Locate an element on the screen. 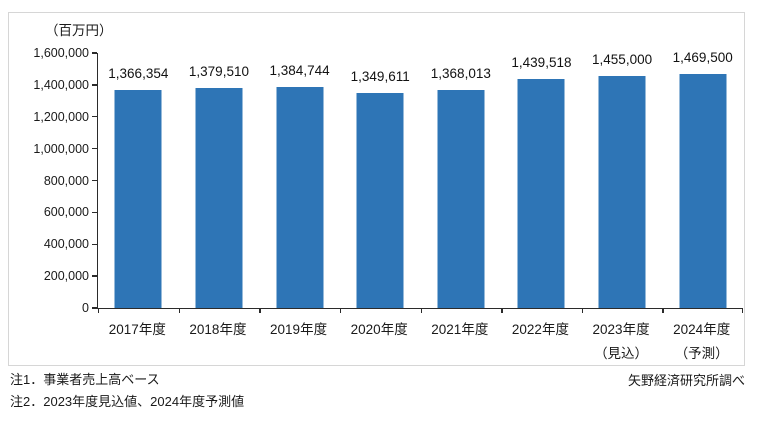 The image size is (758, 443). note-1: 注1．事業者売上高ベース is located at coordinates (85, 379).